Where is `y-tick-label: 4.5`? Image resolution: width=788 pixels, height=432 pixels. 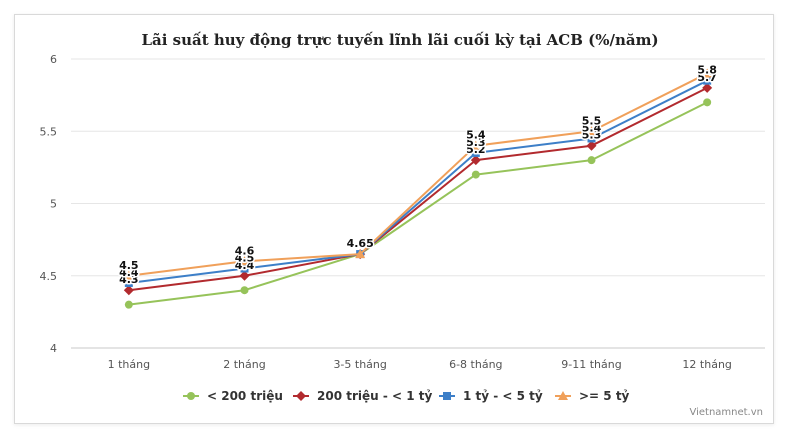
y-tick-label: 4.5 is located at coordinates (49, 276).